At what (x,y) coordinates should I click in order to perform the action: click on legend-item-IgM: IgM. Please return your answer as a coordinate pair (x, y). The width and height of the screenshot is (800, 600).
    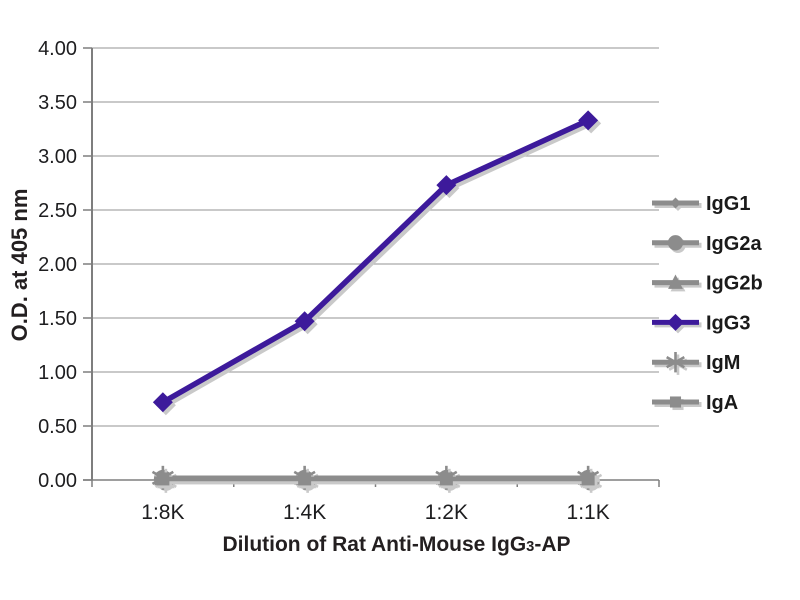
    Looking at the image, I should click on (696, 363).